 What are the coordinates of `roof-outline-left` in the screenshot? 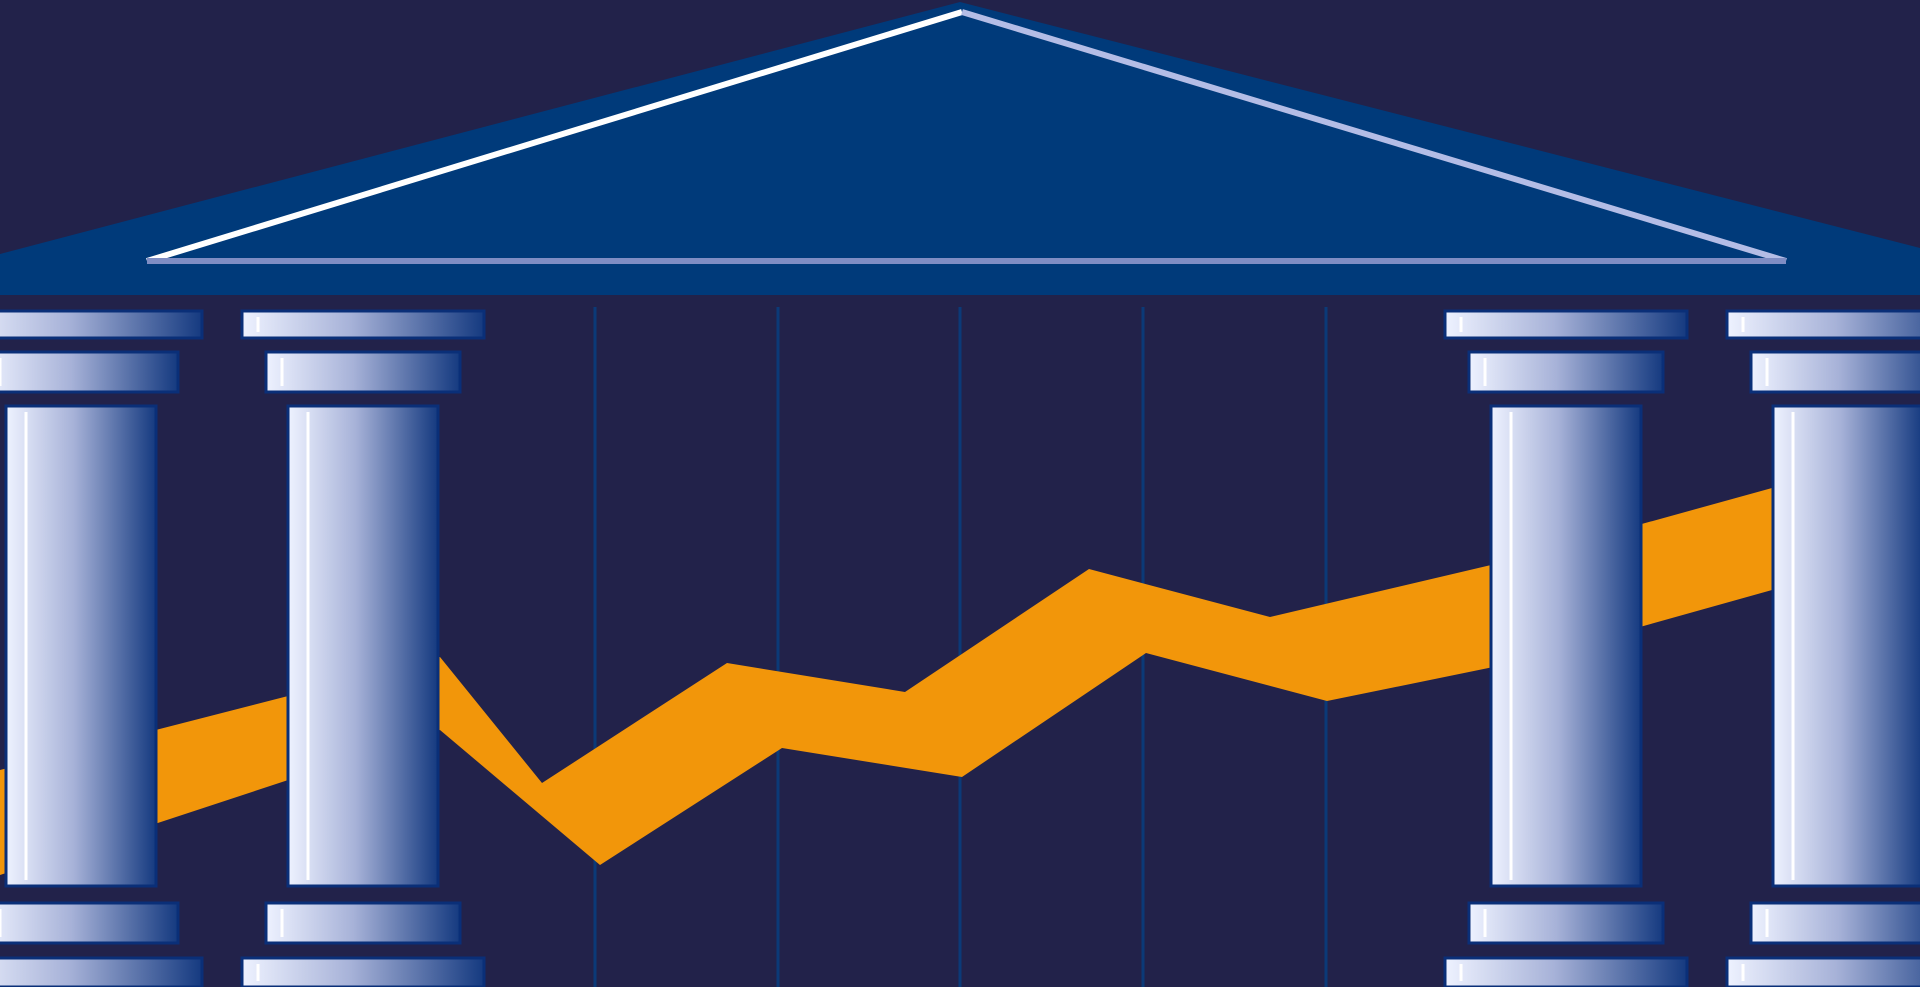 It's located at (554, 136).